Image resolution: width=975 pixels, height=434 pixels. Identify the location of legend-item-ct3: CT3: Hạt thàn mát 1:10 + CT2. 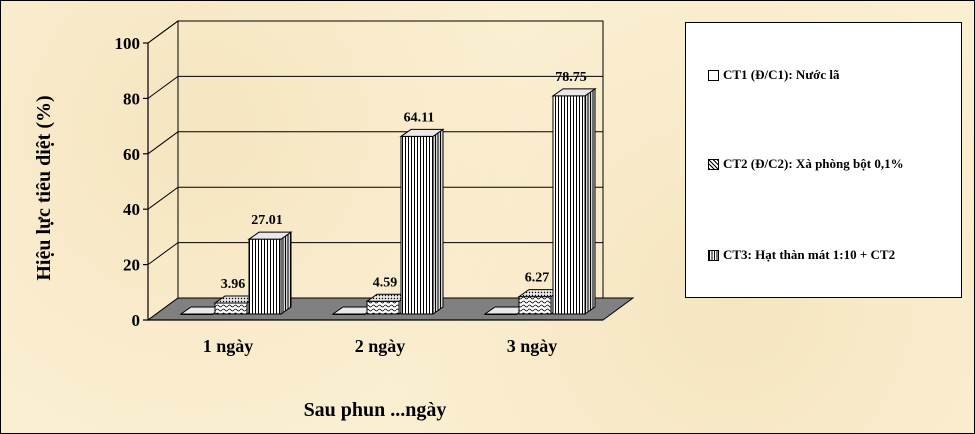
(801, 255).